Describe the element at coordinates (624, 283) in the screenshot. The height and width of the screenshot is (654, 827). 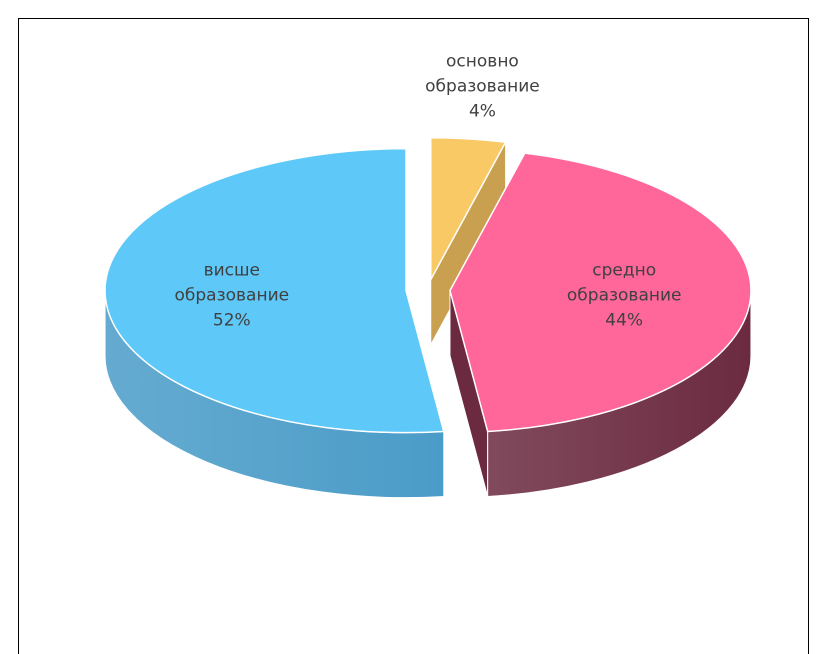
I see `category-label: средно образование` at that location.